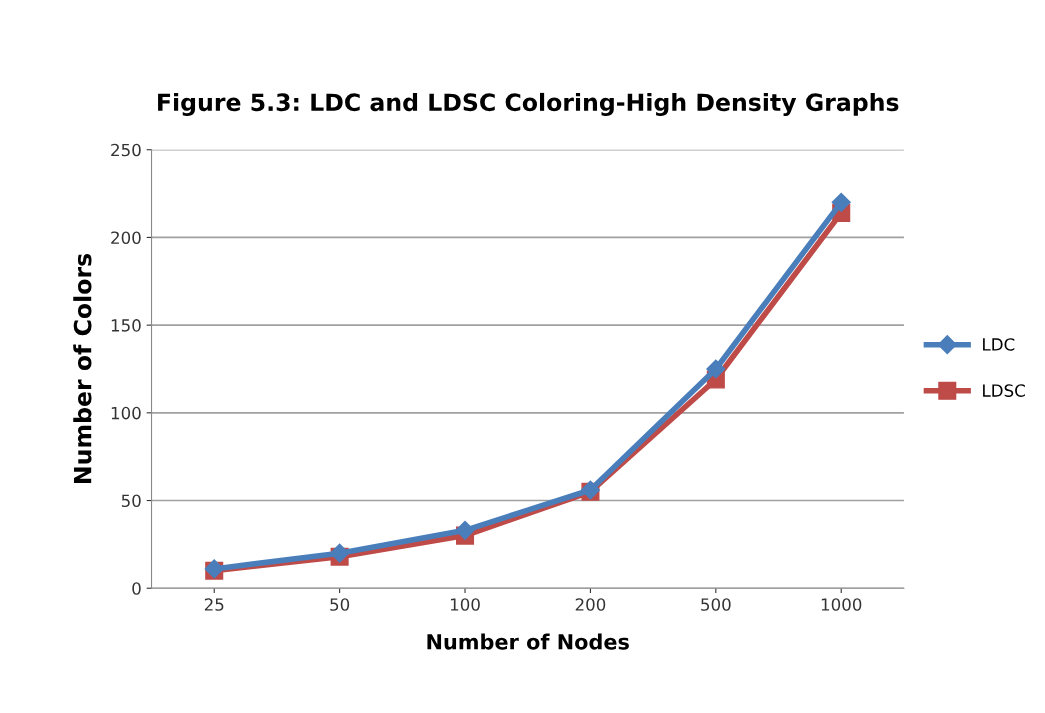 The height and width of the screenshot is (713, 1045). Describe the element at coordinates (999, 344) in the screenshot. I see `legend-label: LDC` at that location.